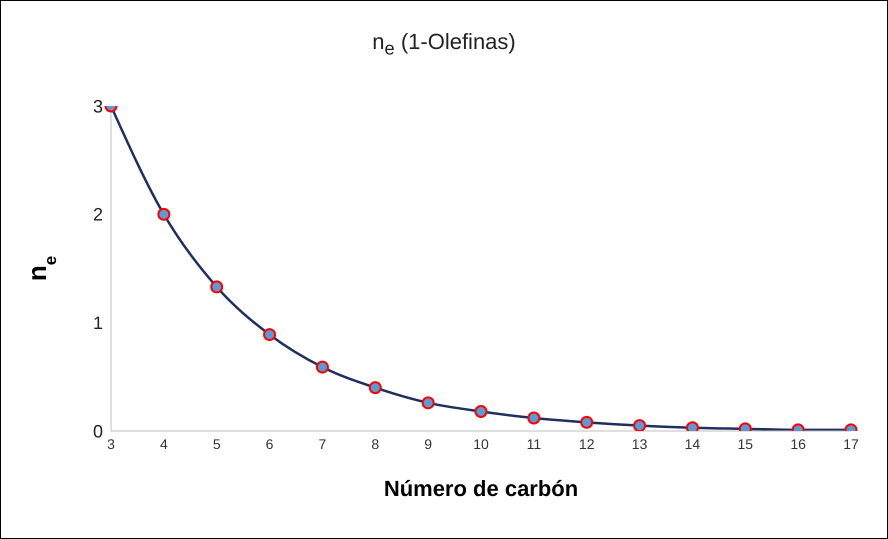  Describe the element at coordinates (97, 431) in the screenshot. I see `y-tick-label: 0` at that location.